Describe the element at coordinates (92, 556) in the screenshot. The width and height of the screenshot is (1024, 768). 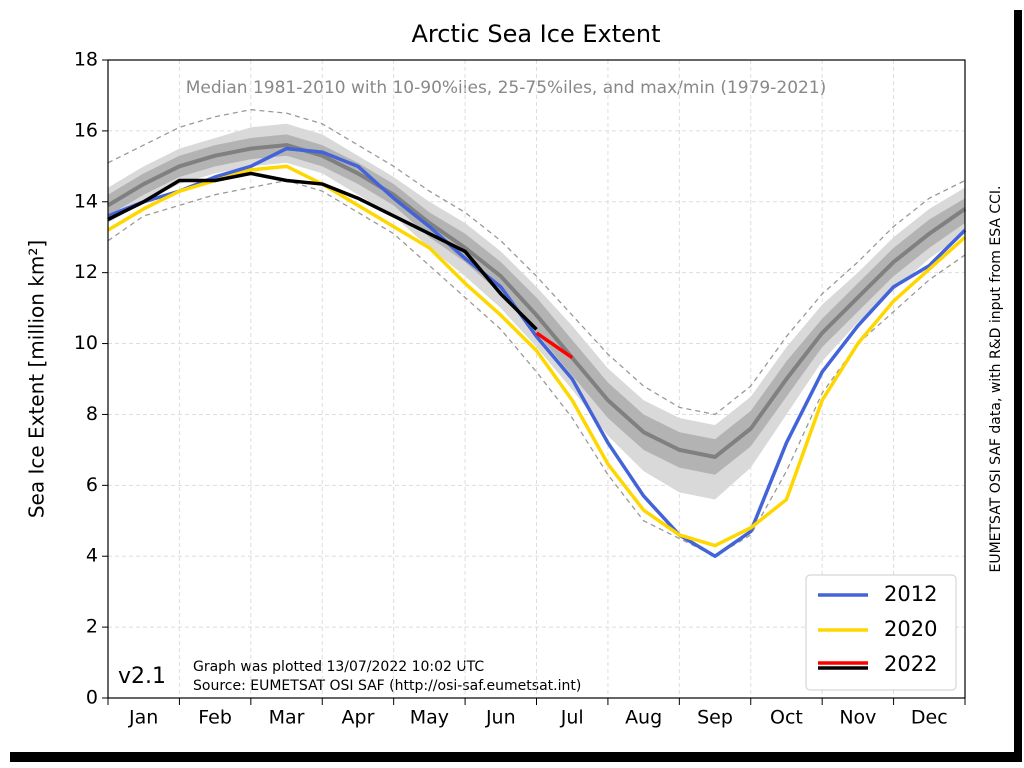
I see `y-tick-label: 4` at that location.